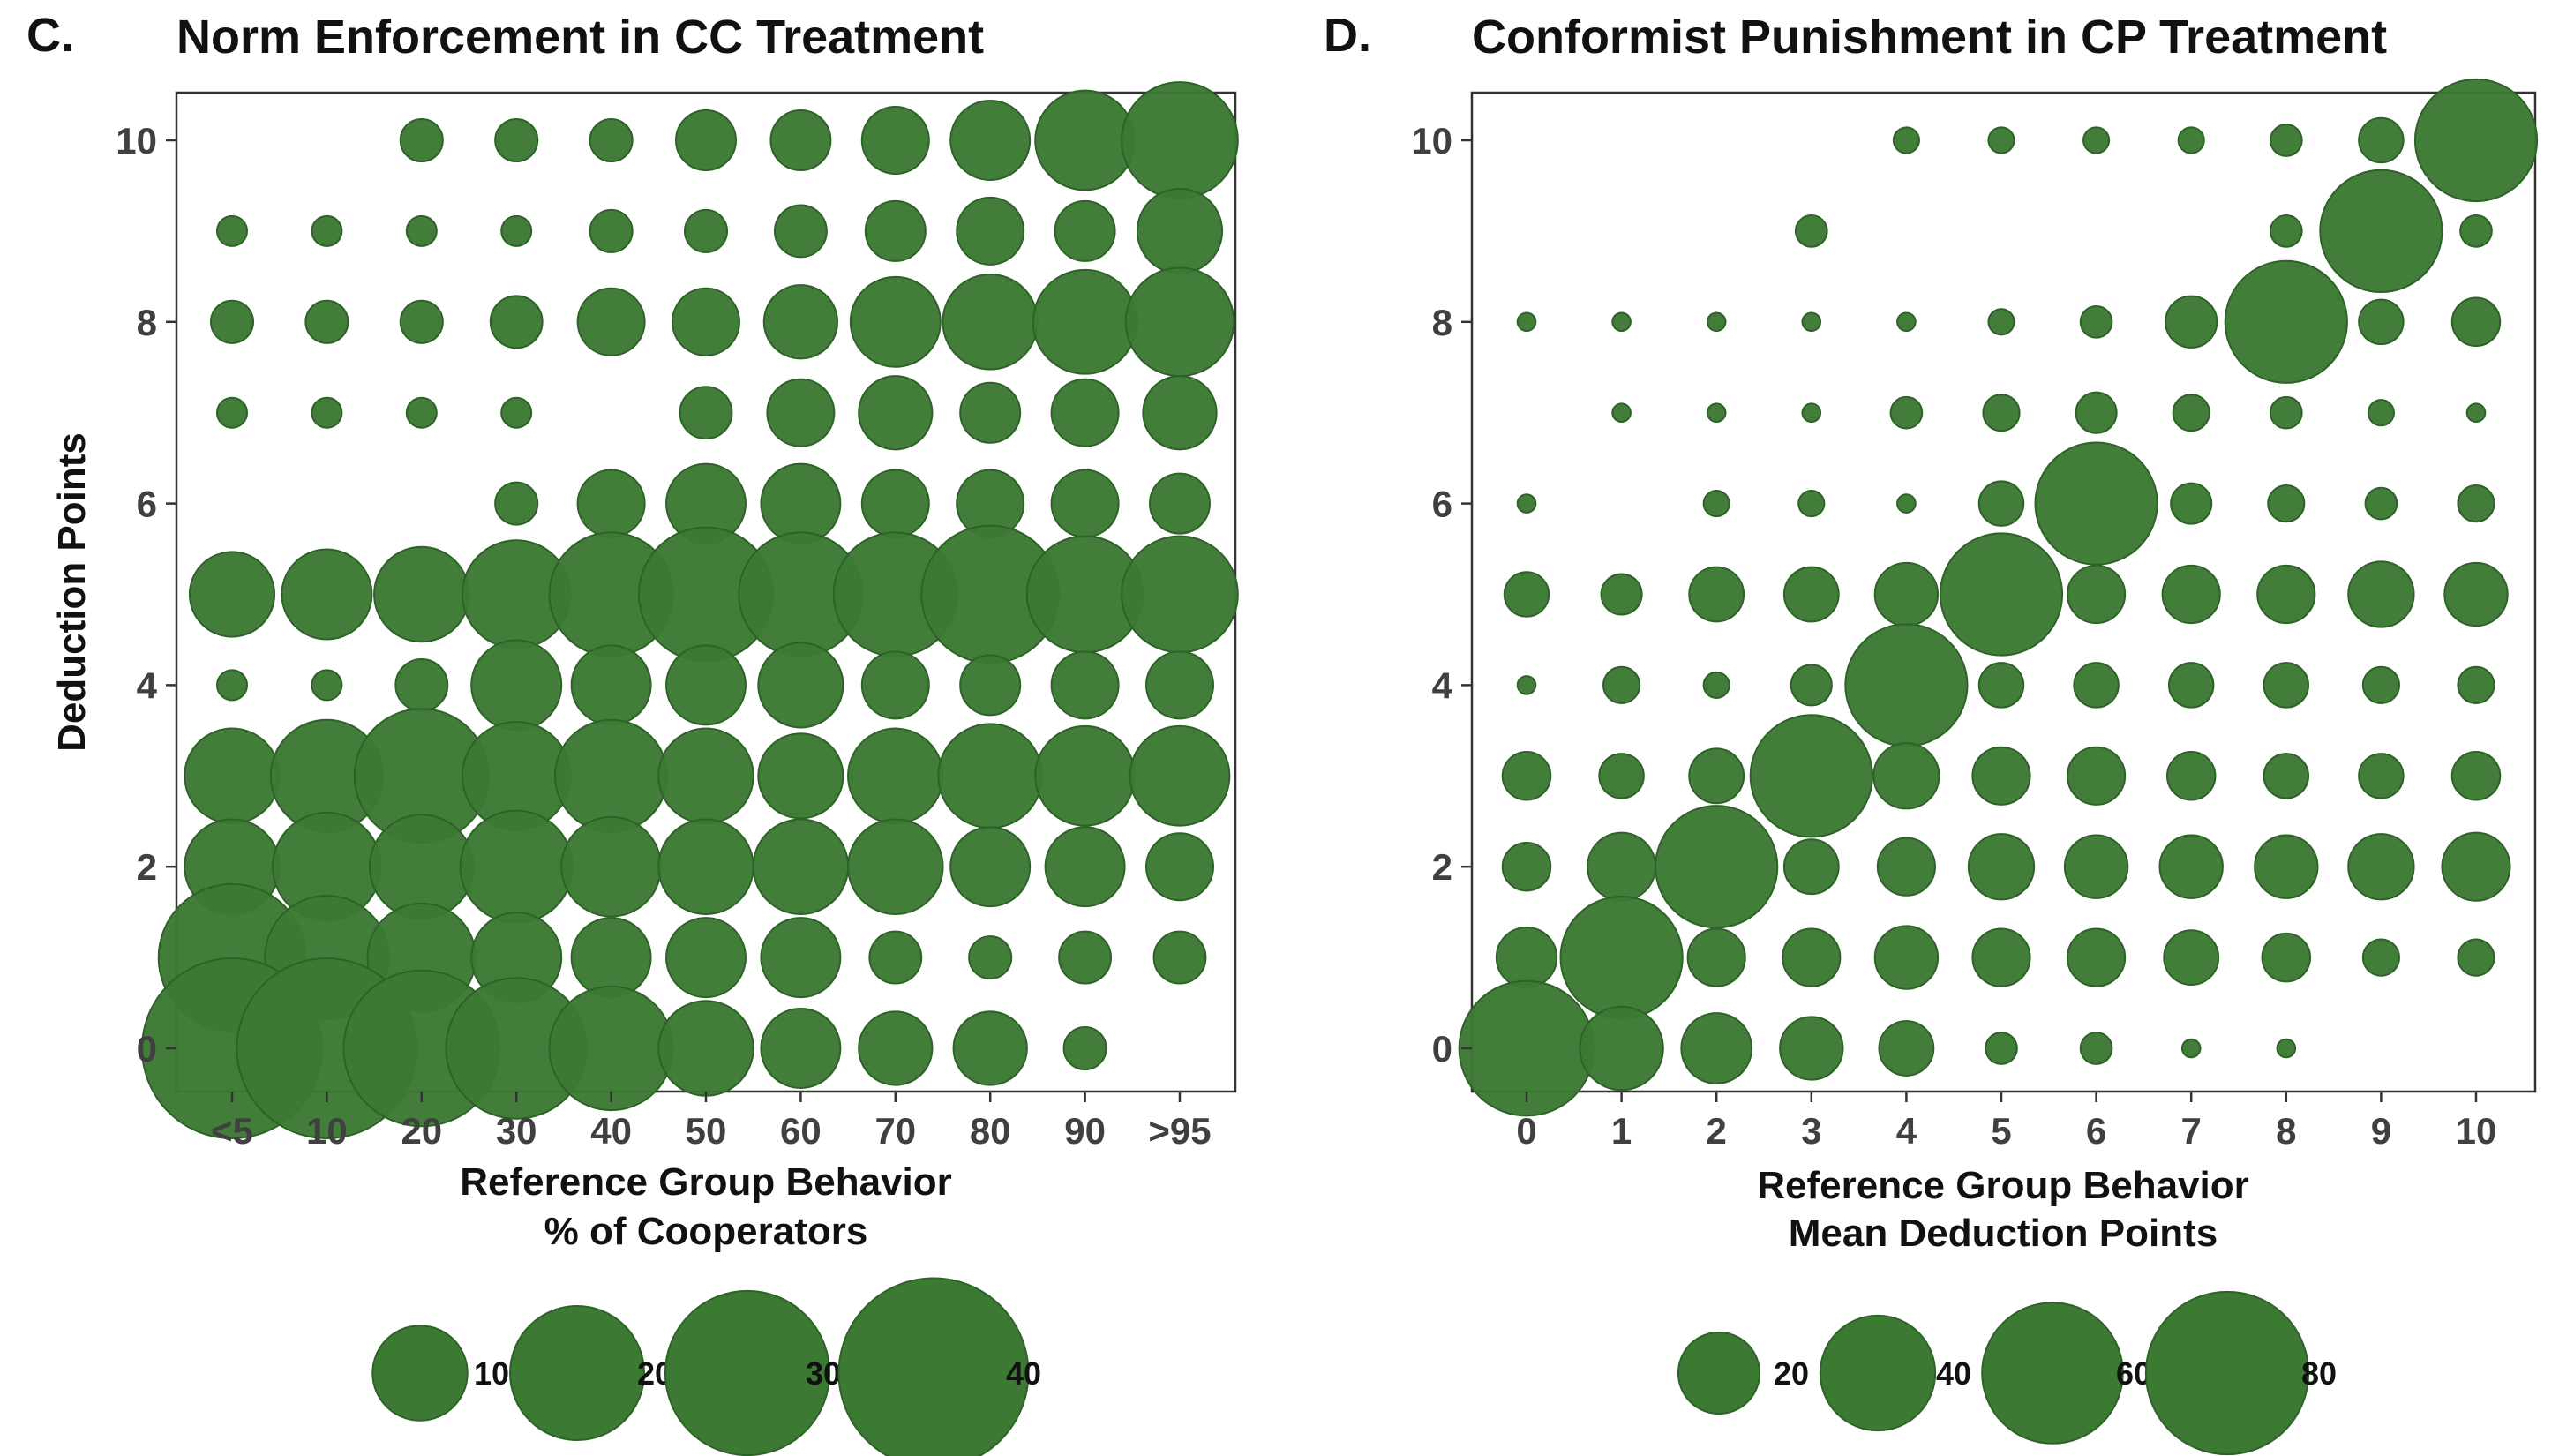  What do you see at coordinates (706, 1182) in the screenshot?
I see `xlabel-line1: Reference Group Behavior` at bounding box center [706, 1182].